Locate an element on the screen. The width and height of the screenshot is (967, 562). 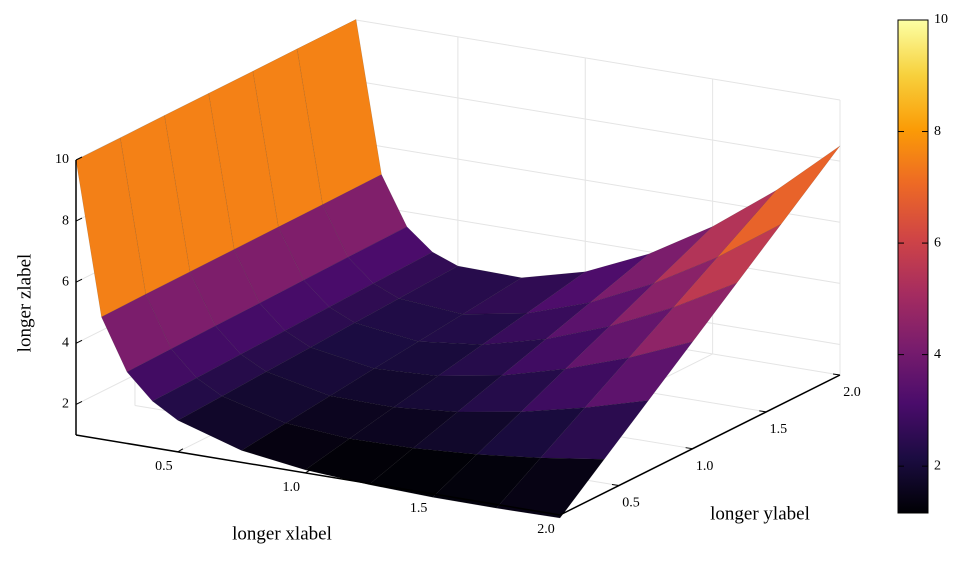
z-tick-label: 2 is located at coordinates (65, 404).